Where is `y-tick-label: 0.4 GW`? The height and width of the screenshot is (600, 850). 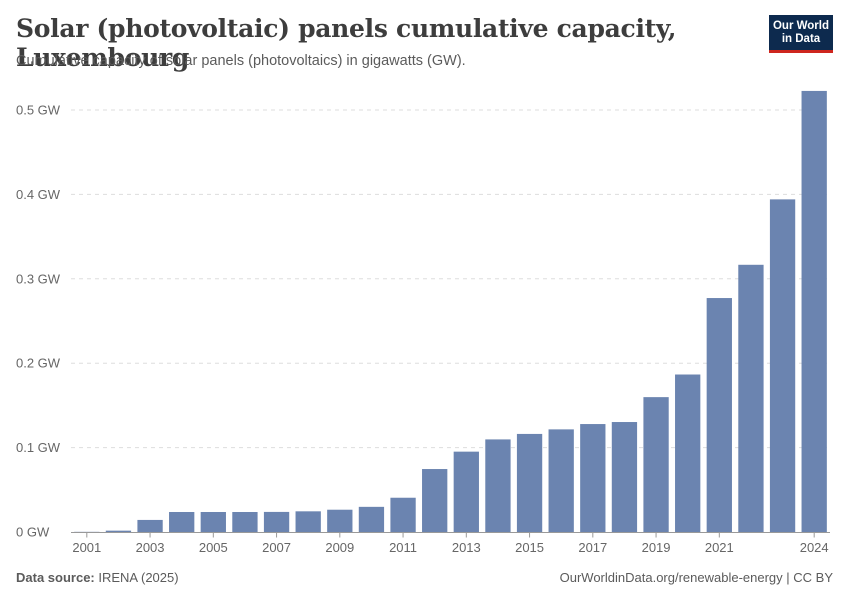 y-tick-label: 0.4 GW is located at coordinates (38, 194).